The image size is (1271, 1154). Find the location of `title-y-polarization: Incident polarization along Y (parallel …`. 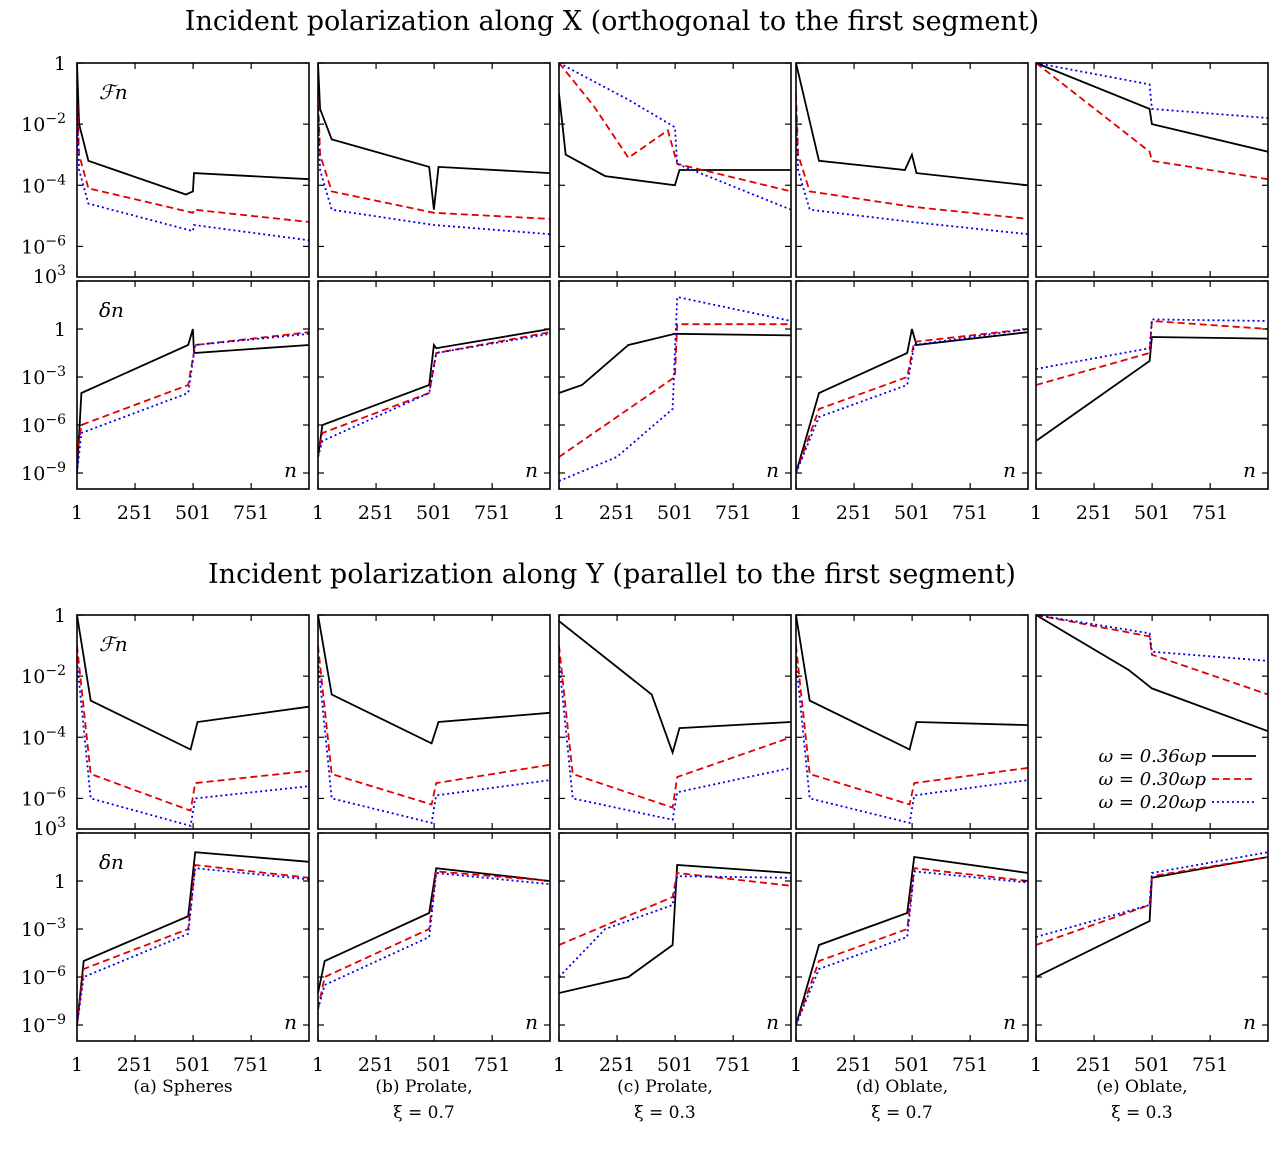

title-y-polarization: Incident polarization along Y (parallel … is located at coordinates (612, 574).